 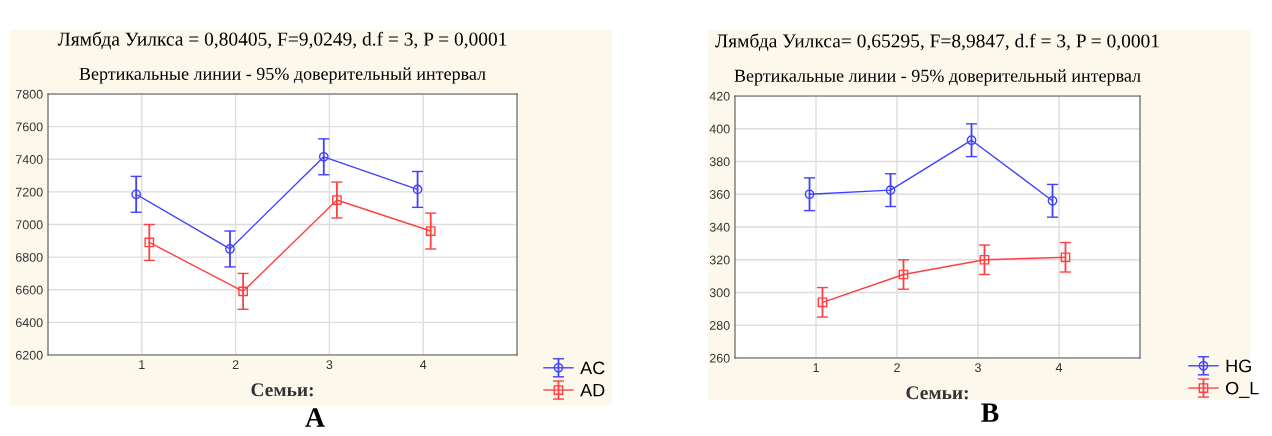 I want to click on y-tick-label: 280, so click(x=719, y=325).